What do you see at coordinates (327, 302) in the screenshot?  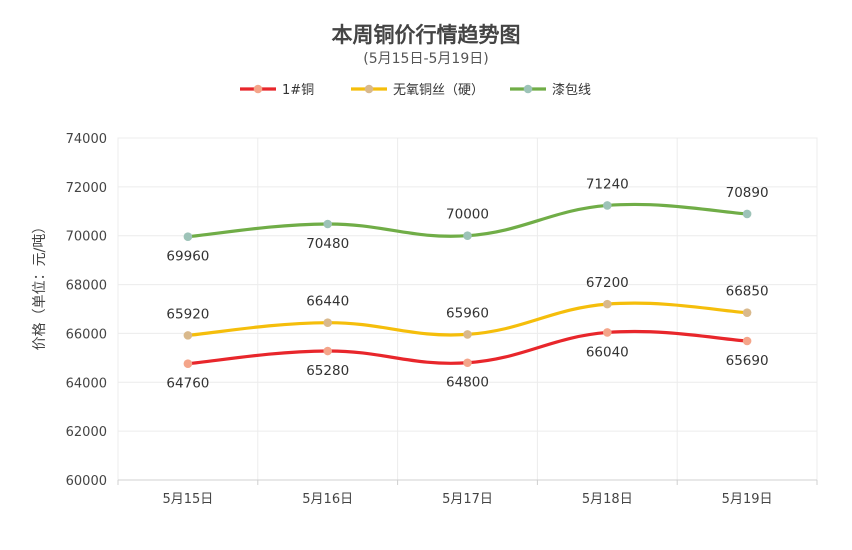 I see `data-label: 66440` at bounding box center [327, 302].